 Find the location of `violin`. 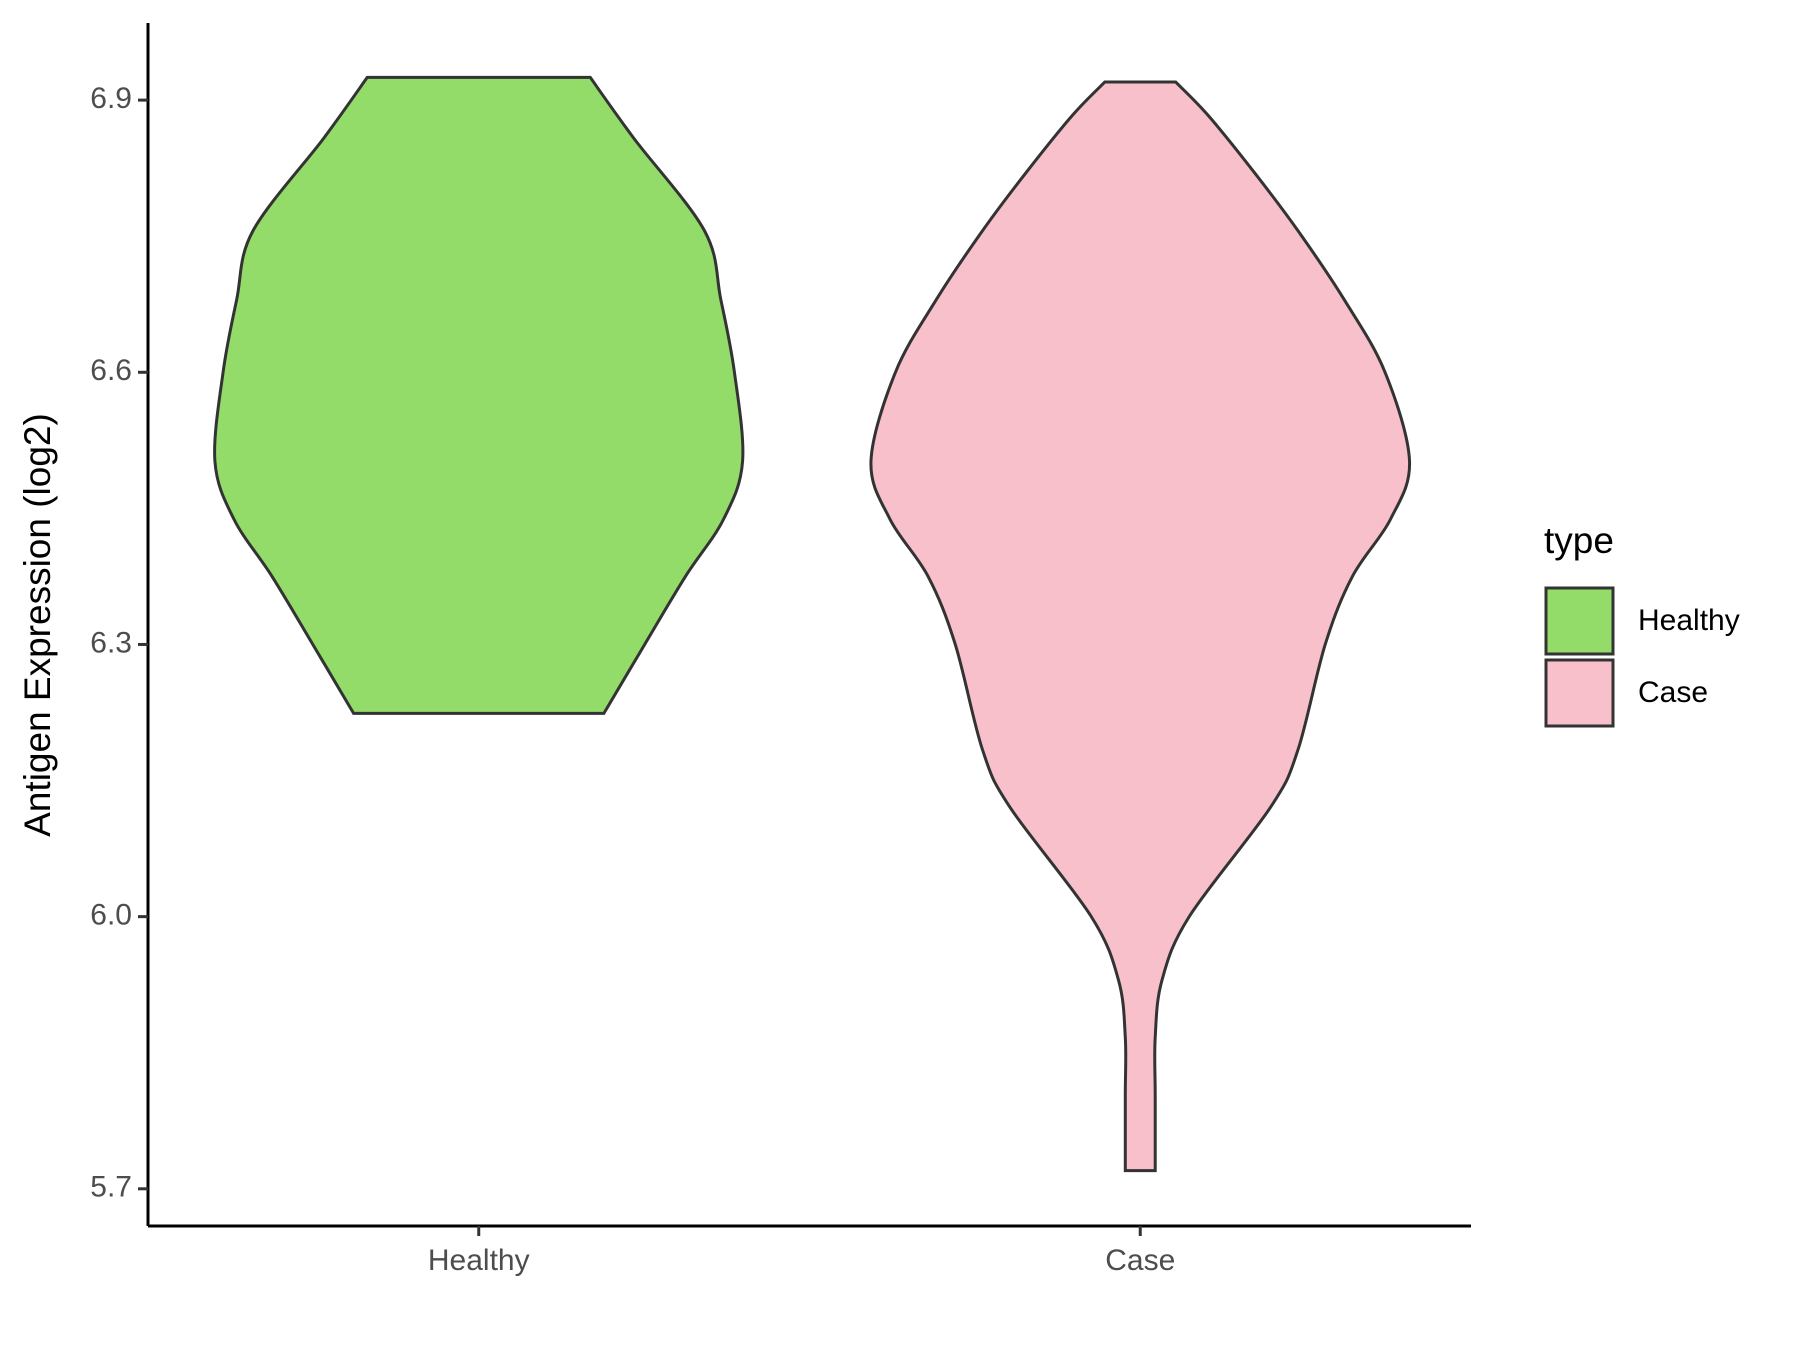

violin is located at coordinates (479, 395).